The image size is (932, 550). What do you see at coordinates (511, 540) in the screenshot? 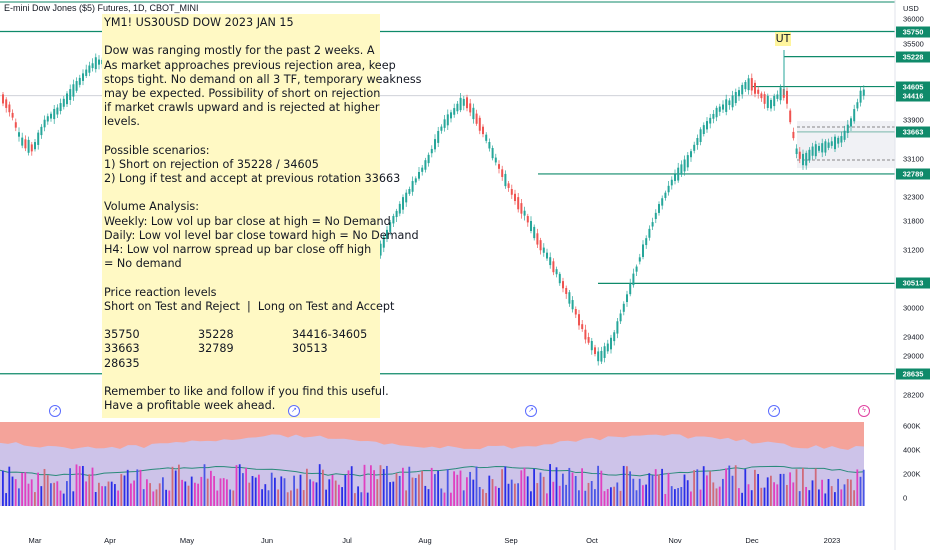
I see `time-label: Sep` at bounding box center [511, 540].